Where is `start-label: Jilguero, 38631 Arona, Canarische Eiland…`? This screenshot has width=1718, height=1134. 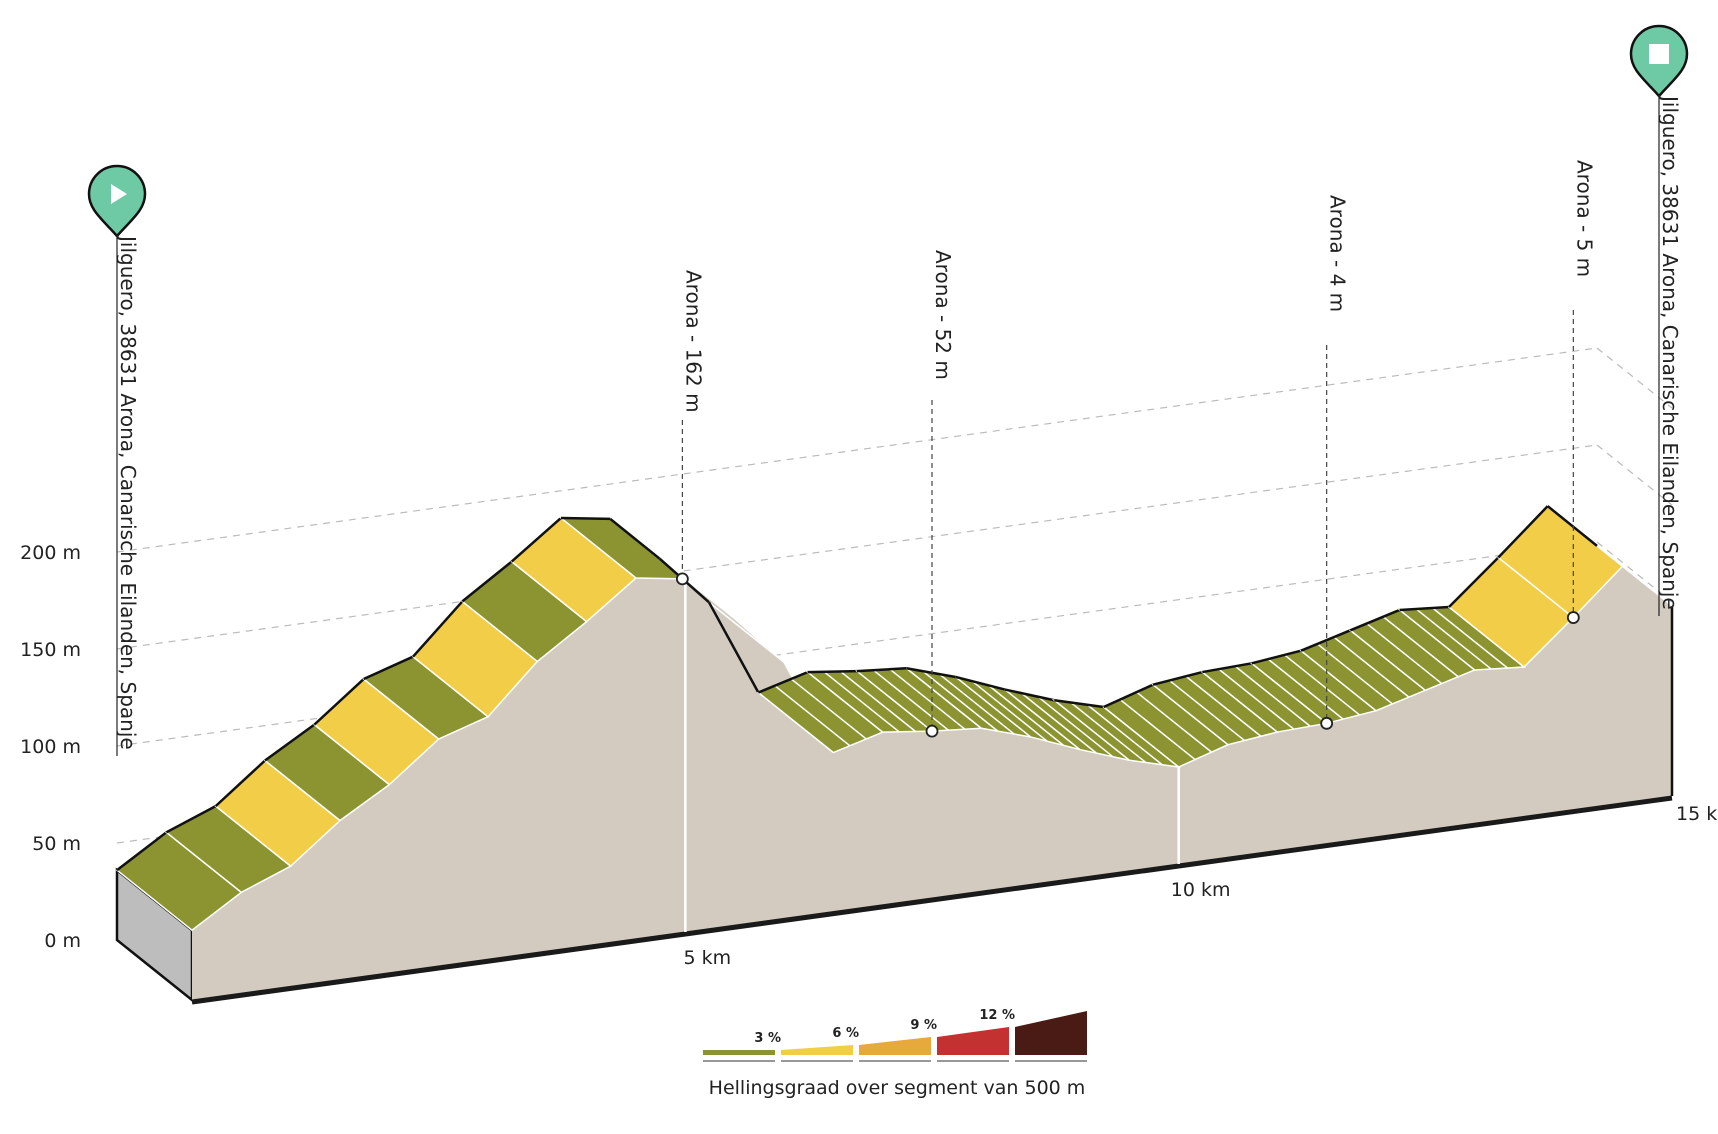
start-label: Jilguero, 38631 Arona, Canarische Eiland… is located at coordinates (128, 492).